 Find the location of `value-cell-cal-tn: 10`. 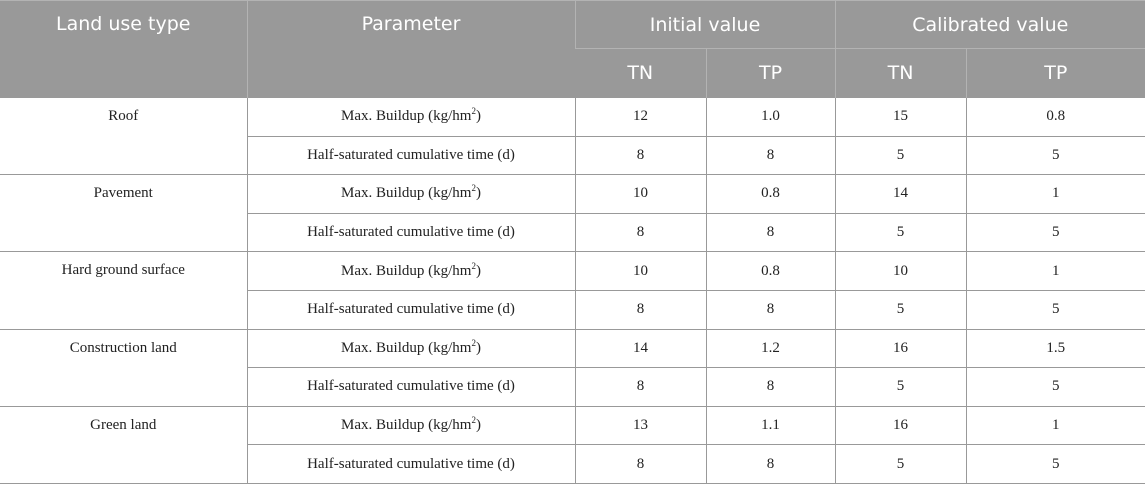

value-cell-cal-tn: 10 is located at coordinates (900, 271).